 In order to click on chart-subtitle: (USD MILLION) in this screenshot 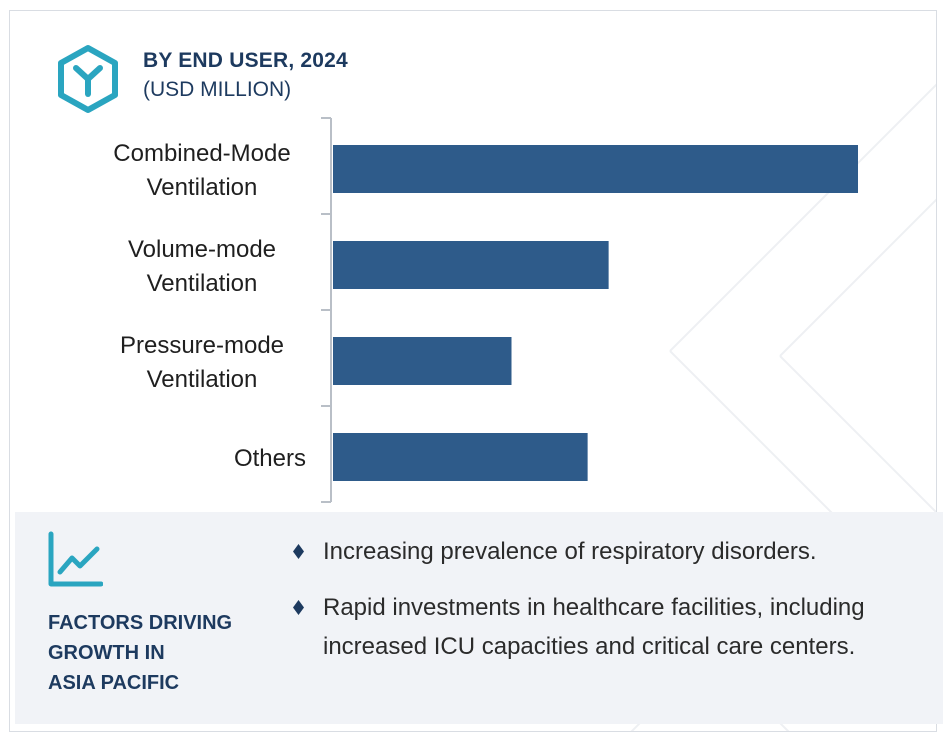, I will do `click(217, 89)`.